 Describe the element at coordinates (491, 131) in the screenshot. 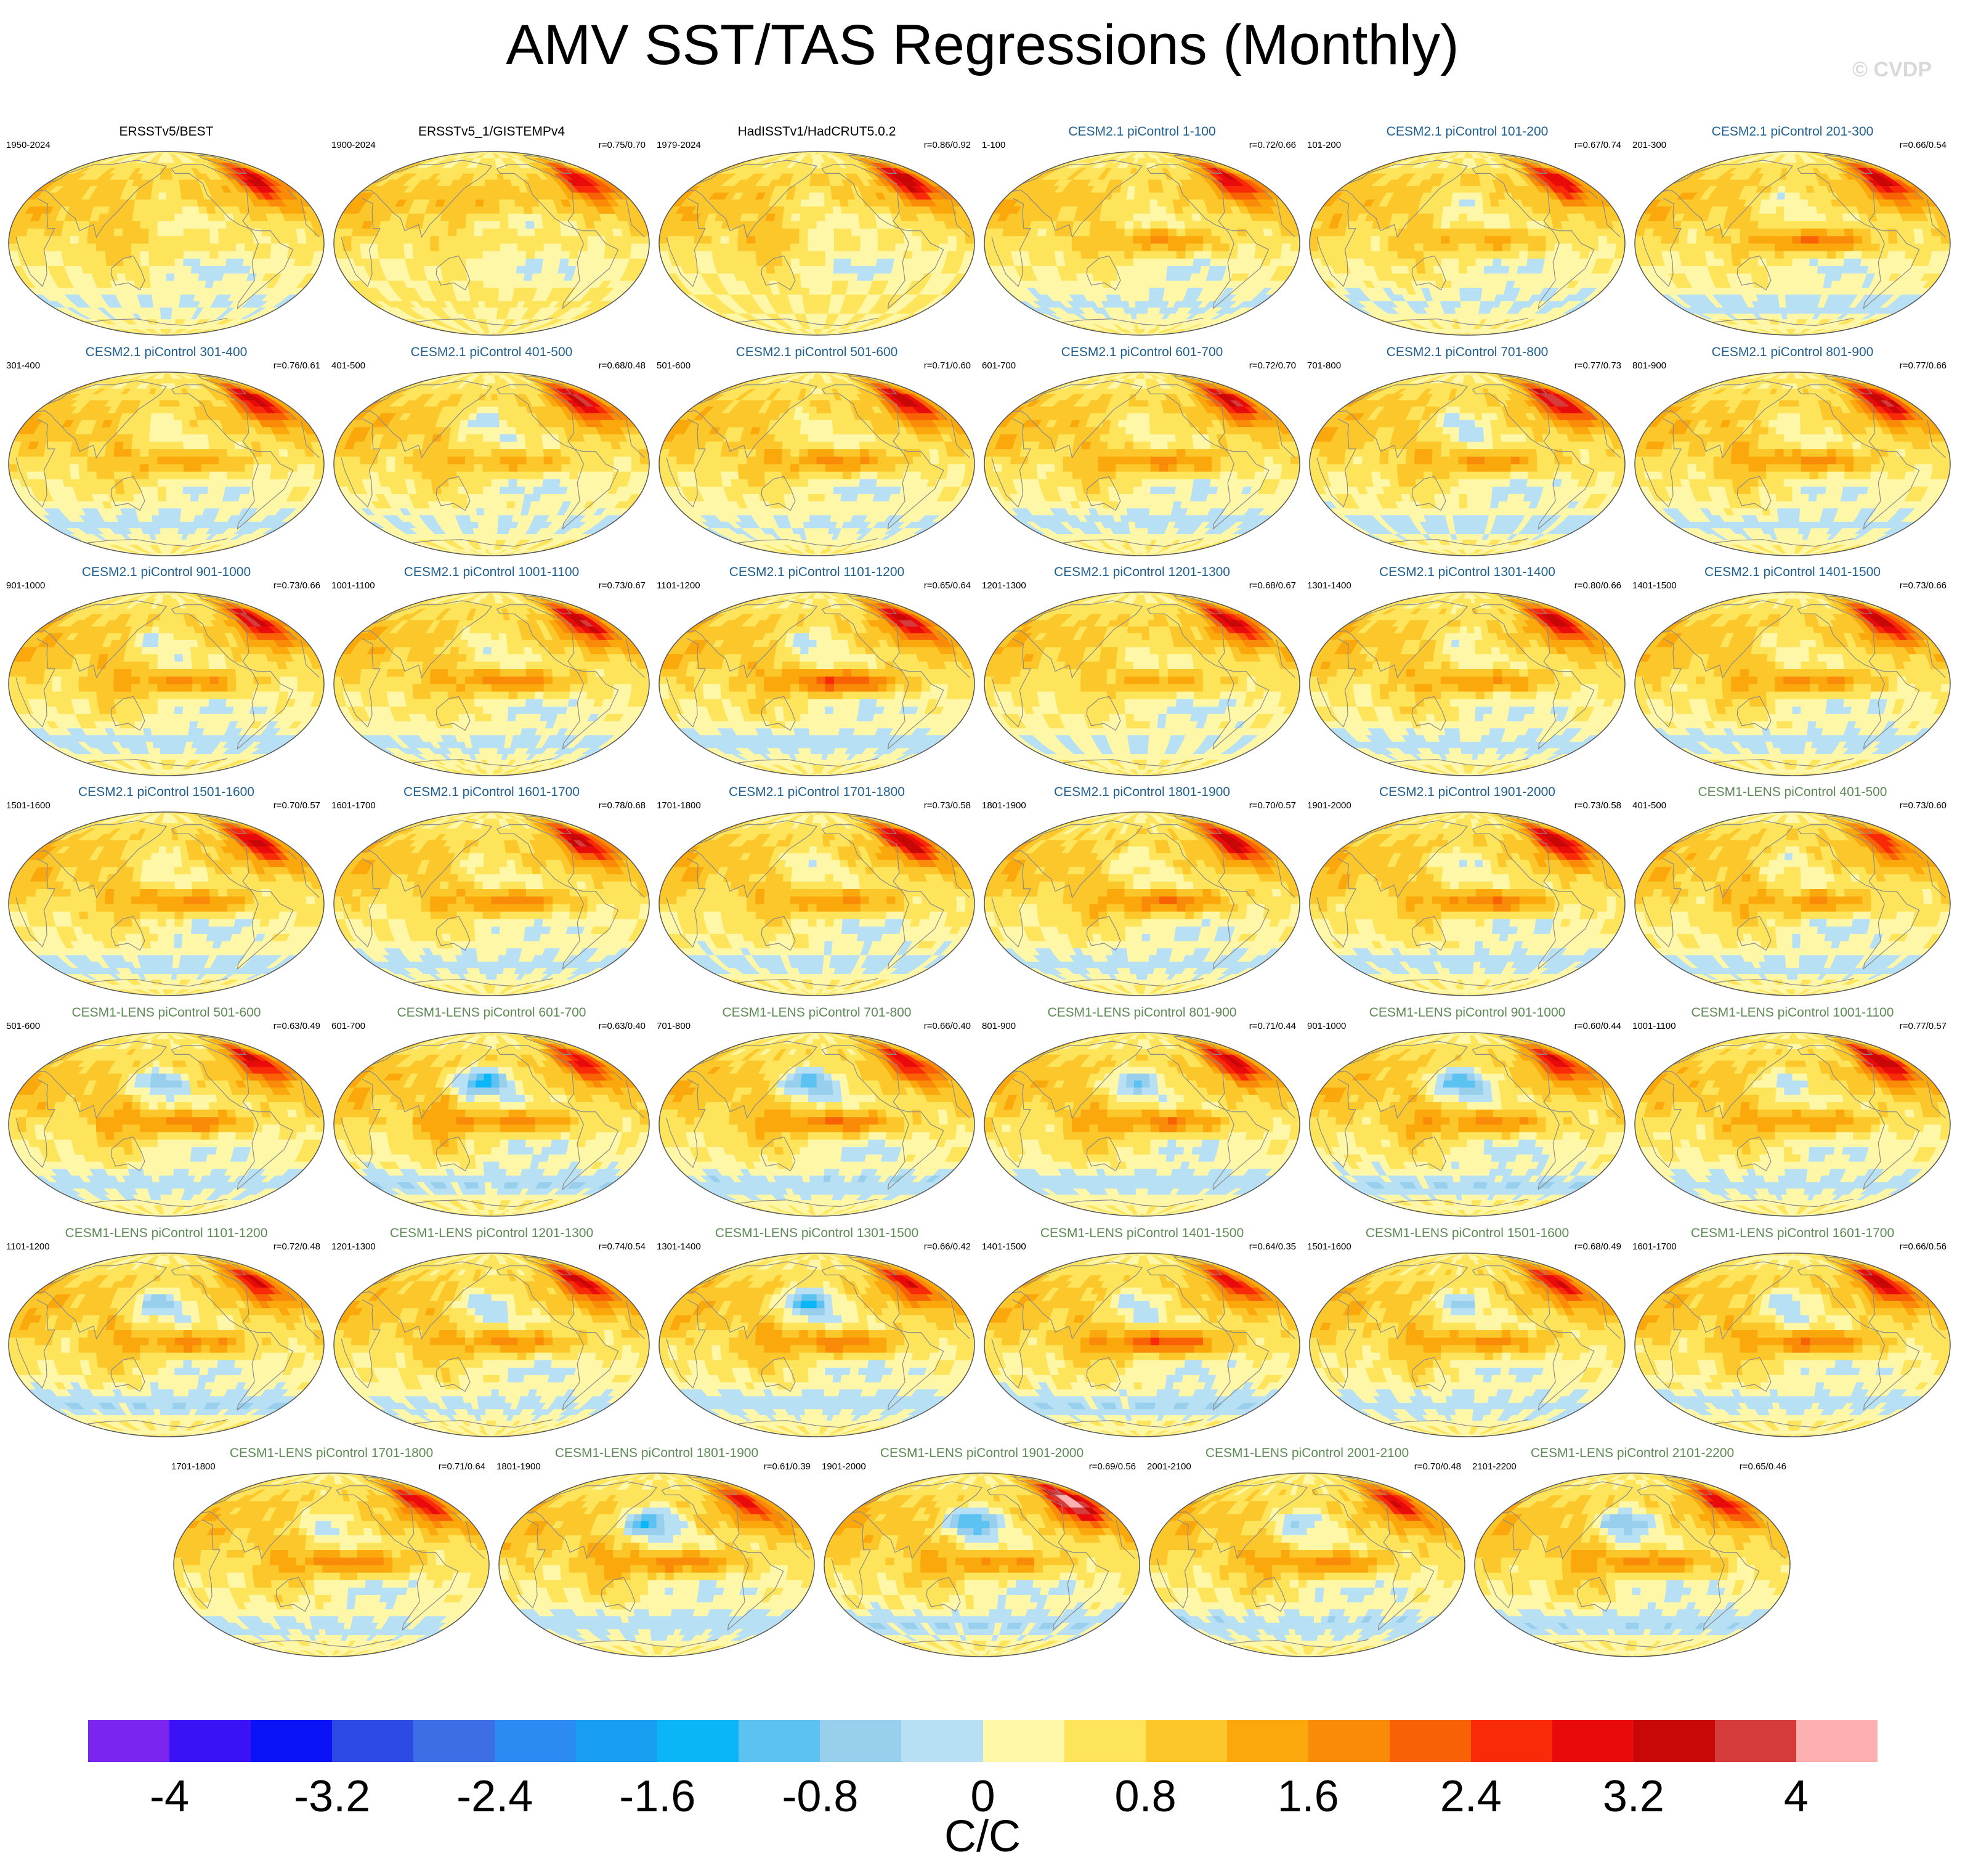

I see `panel-title: ERSSTv5_1/GISTEMPv4` at that location.